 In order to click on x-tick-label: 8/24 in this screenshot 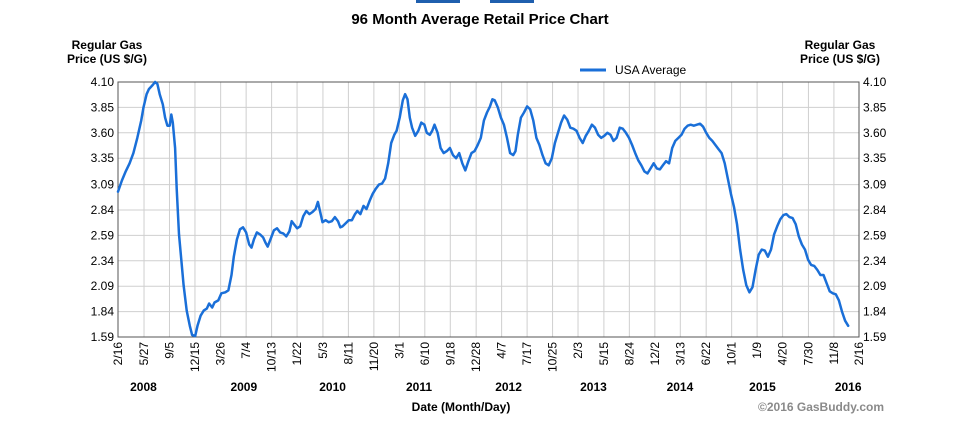, I will do `click(629, 354)`.